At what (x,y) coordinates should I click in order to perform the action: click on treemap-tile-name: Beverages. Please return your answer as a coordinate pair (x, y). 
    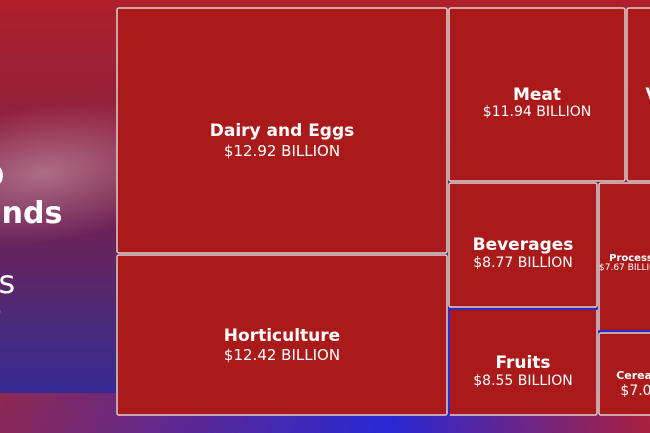
    Looking at the image, I should click on (523, 245).